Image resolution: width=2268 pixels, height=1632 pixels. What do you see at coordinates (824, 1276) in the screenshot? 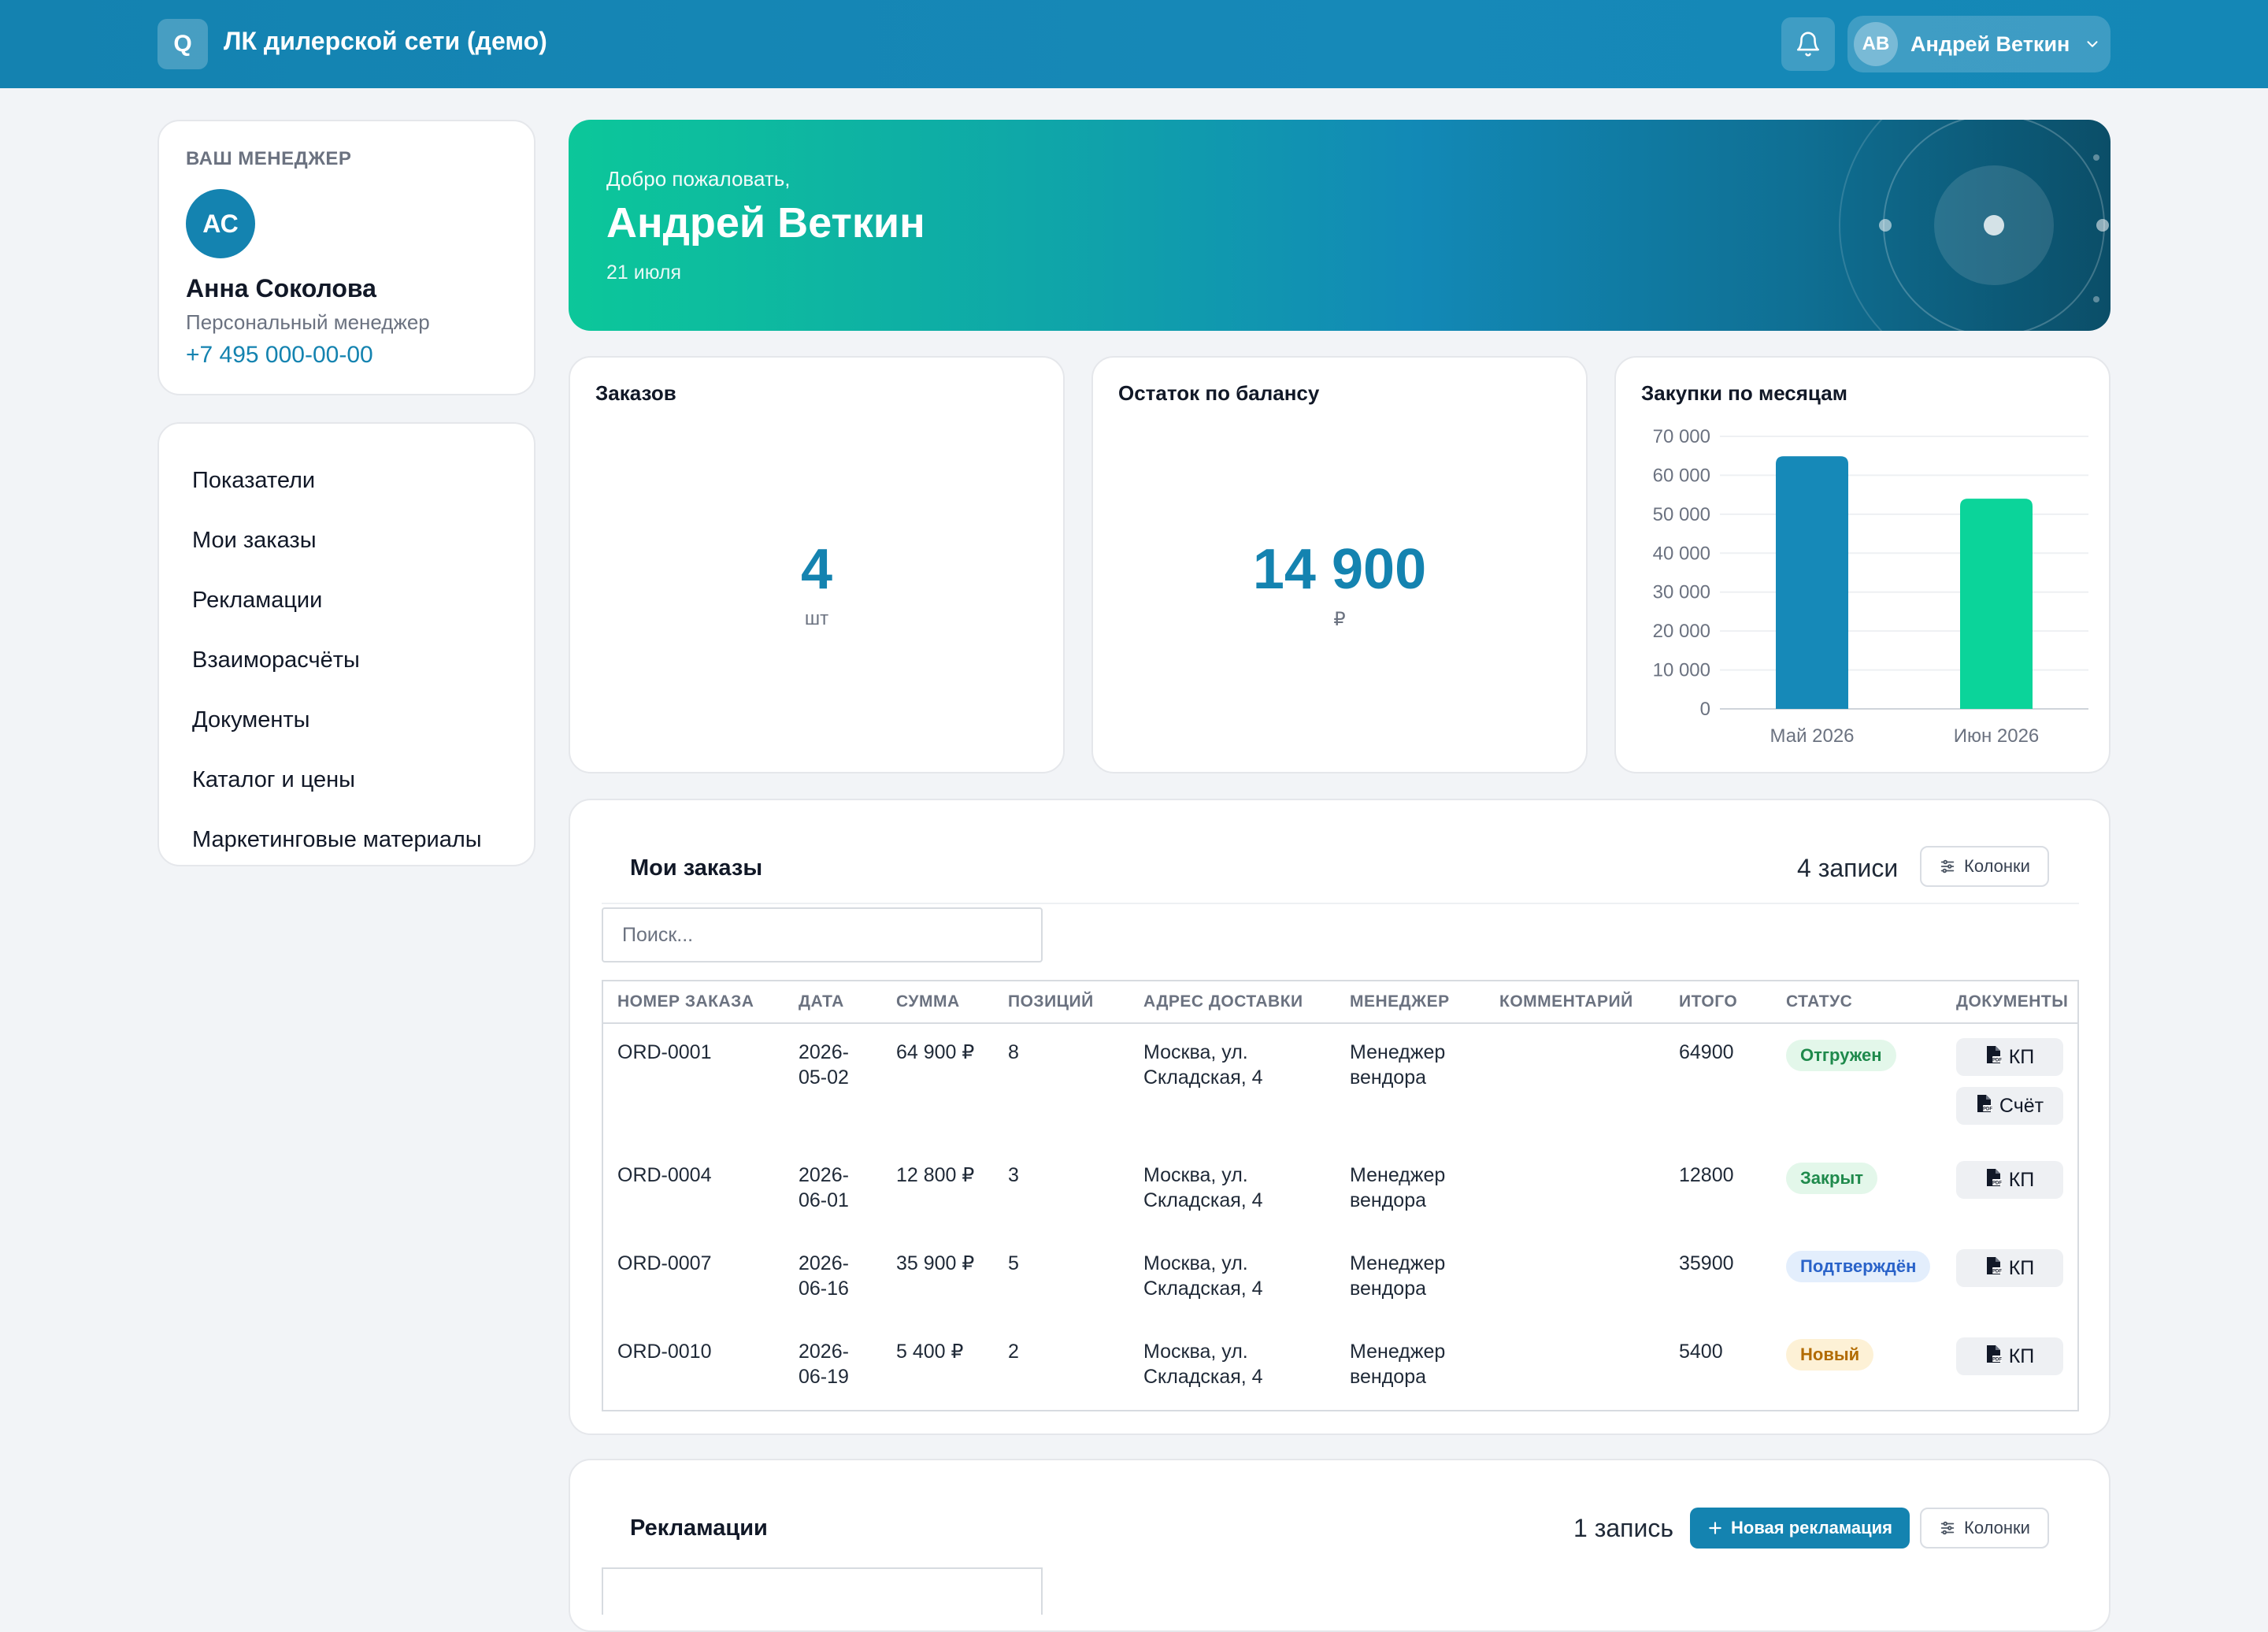
I see `order-date: 2026- 06-16` at bounding box center [824, 1276].